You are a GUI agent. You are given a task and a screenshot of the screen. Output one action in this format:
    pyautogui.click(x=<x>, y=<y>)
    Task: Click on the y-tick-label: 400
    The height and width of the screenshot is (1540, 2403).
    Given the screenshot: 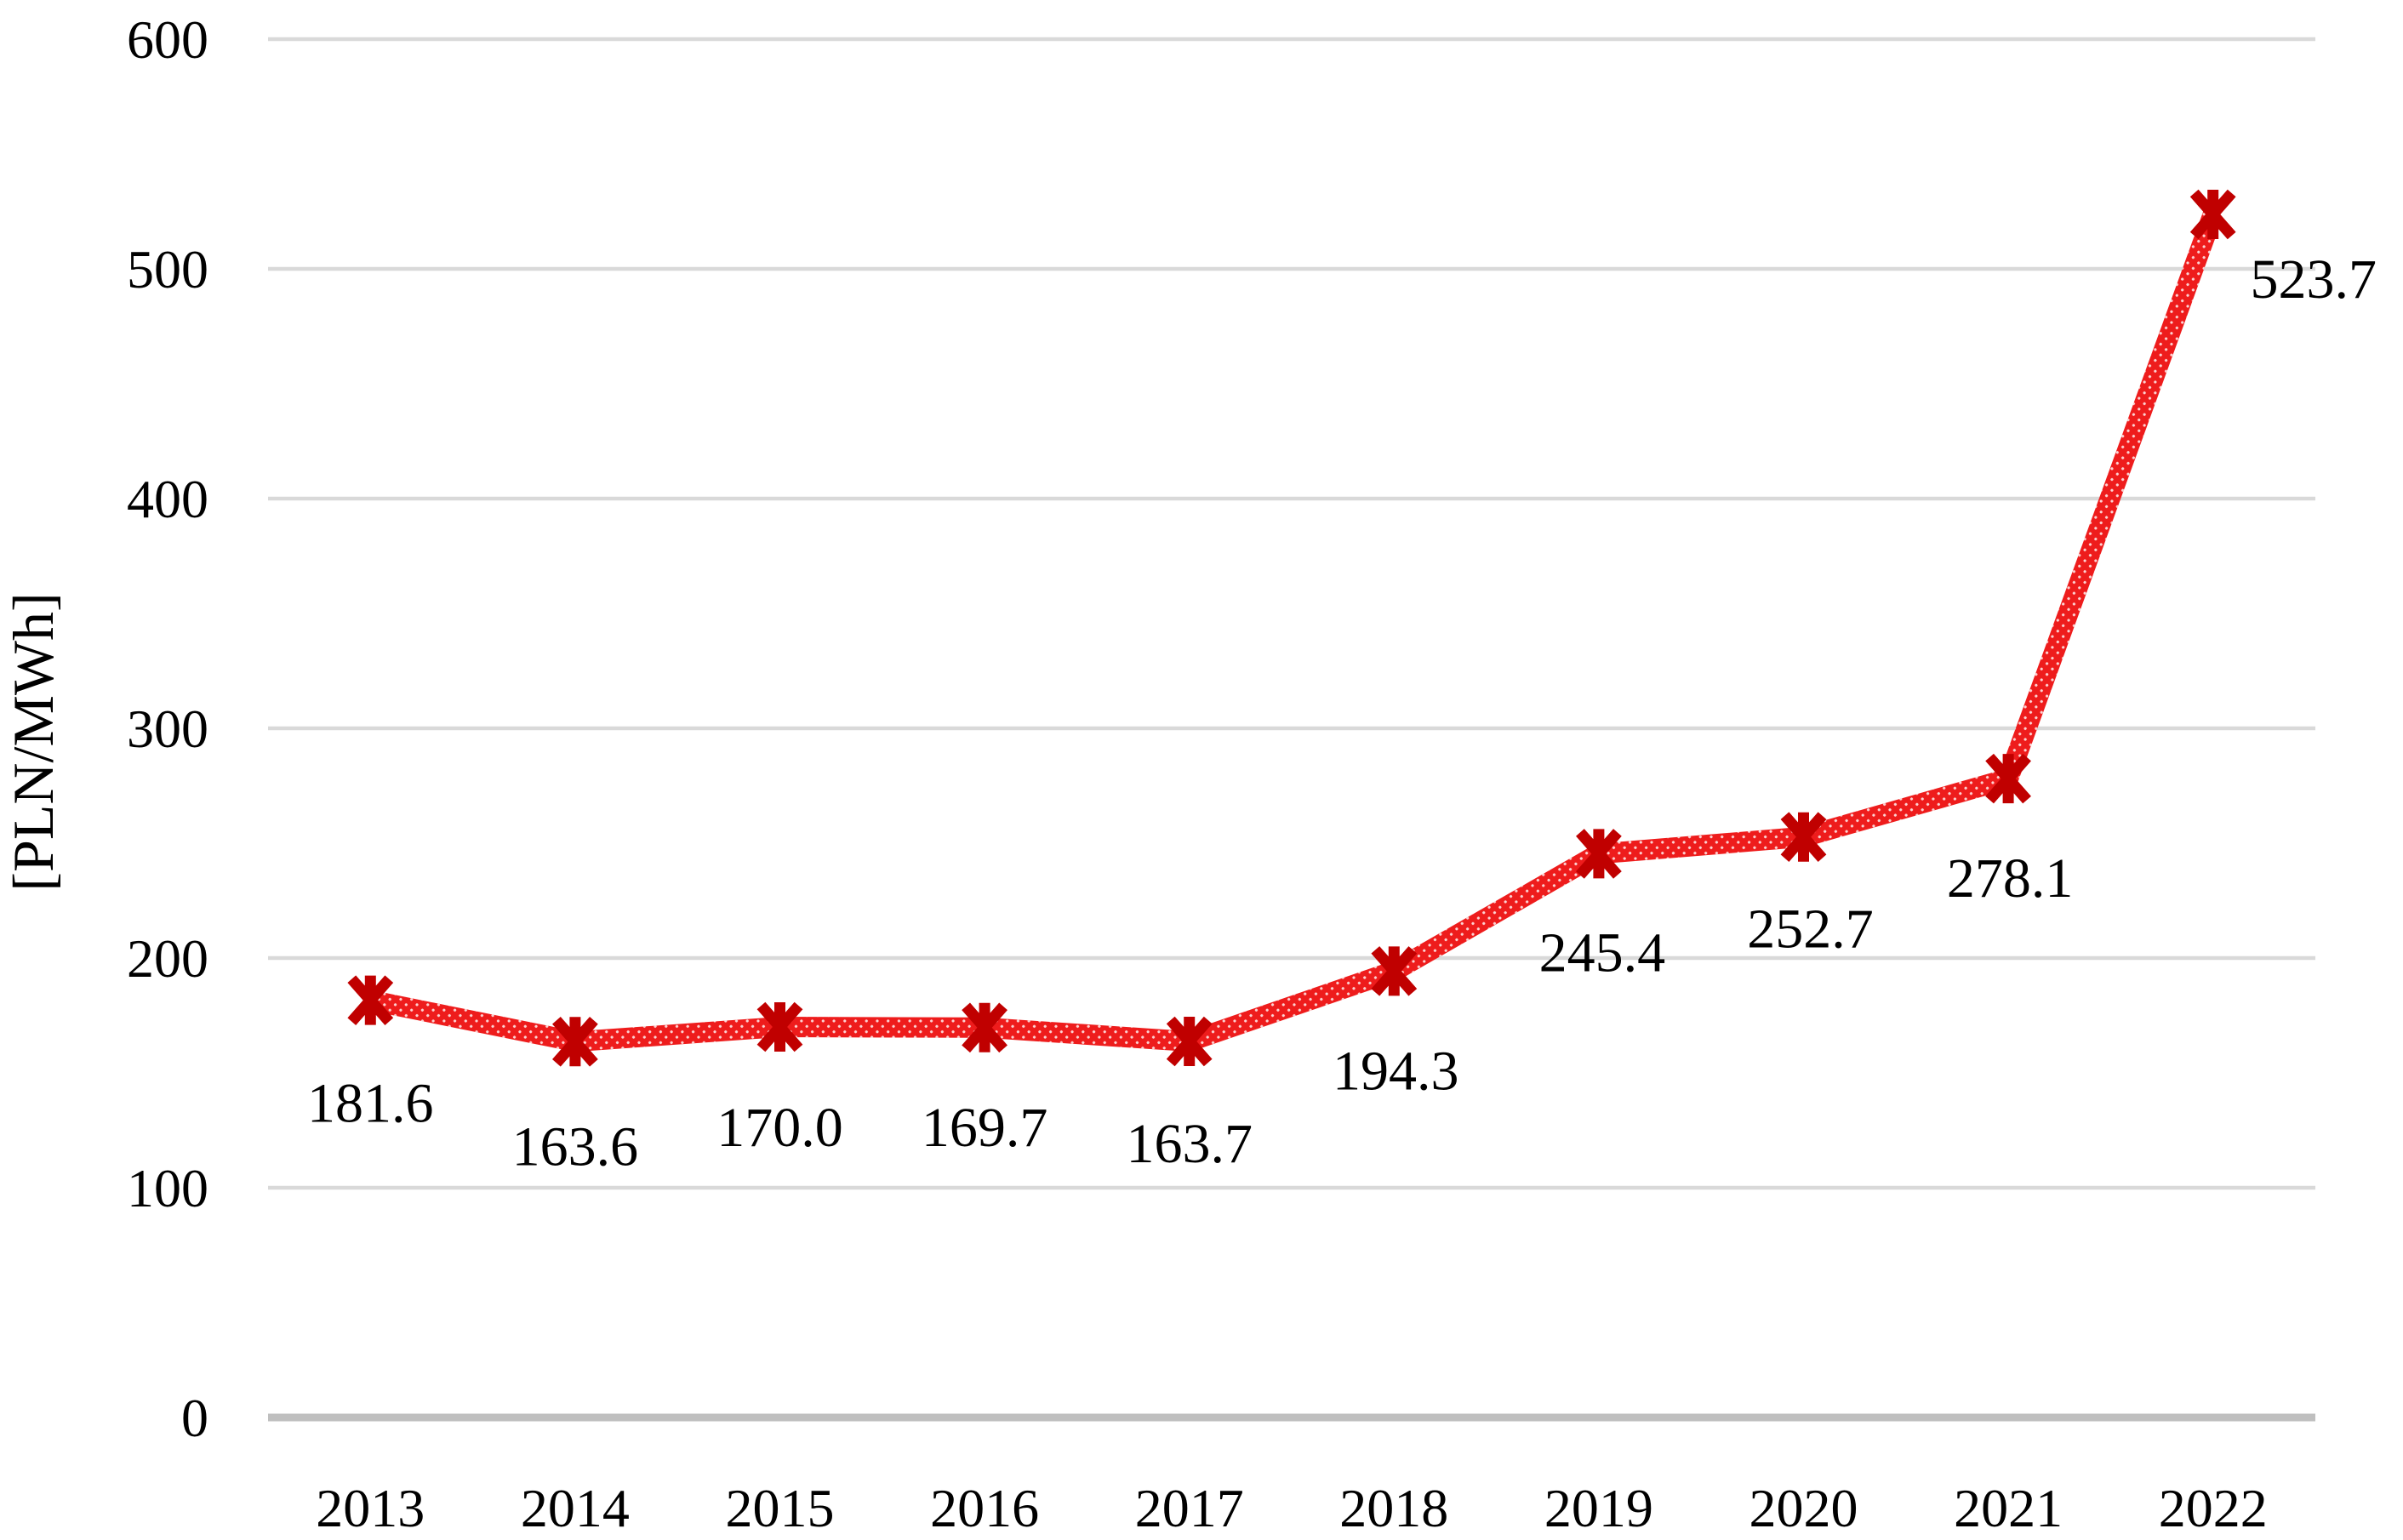 What is the action you would take?
    pyautogui.click(x=167, y=499)
    